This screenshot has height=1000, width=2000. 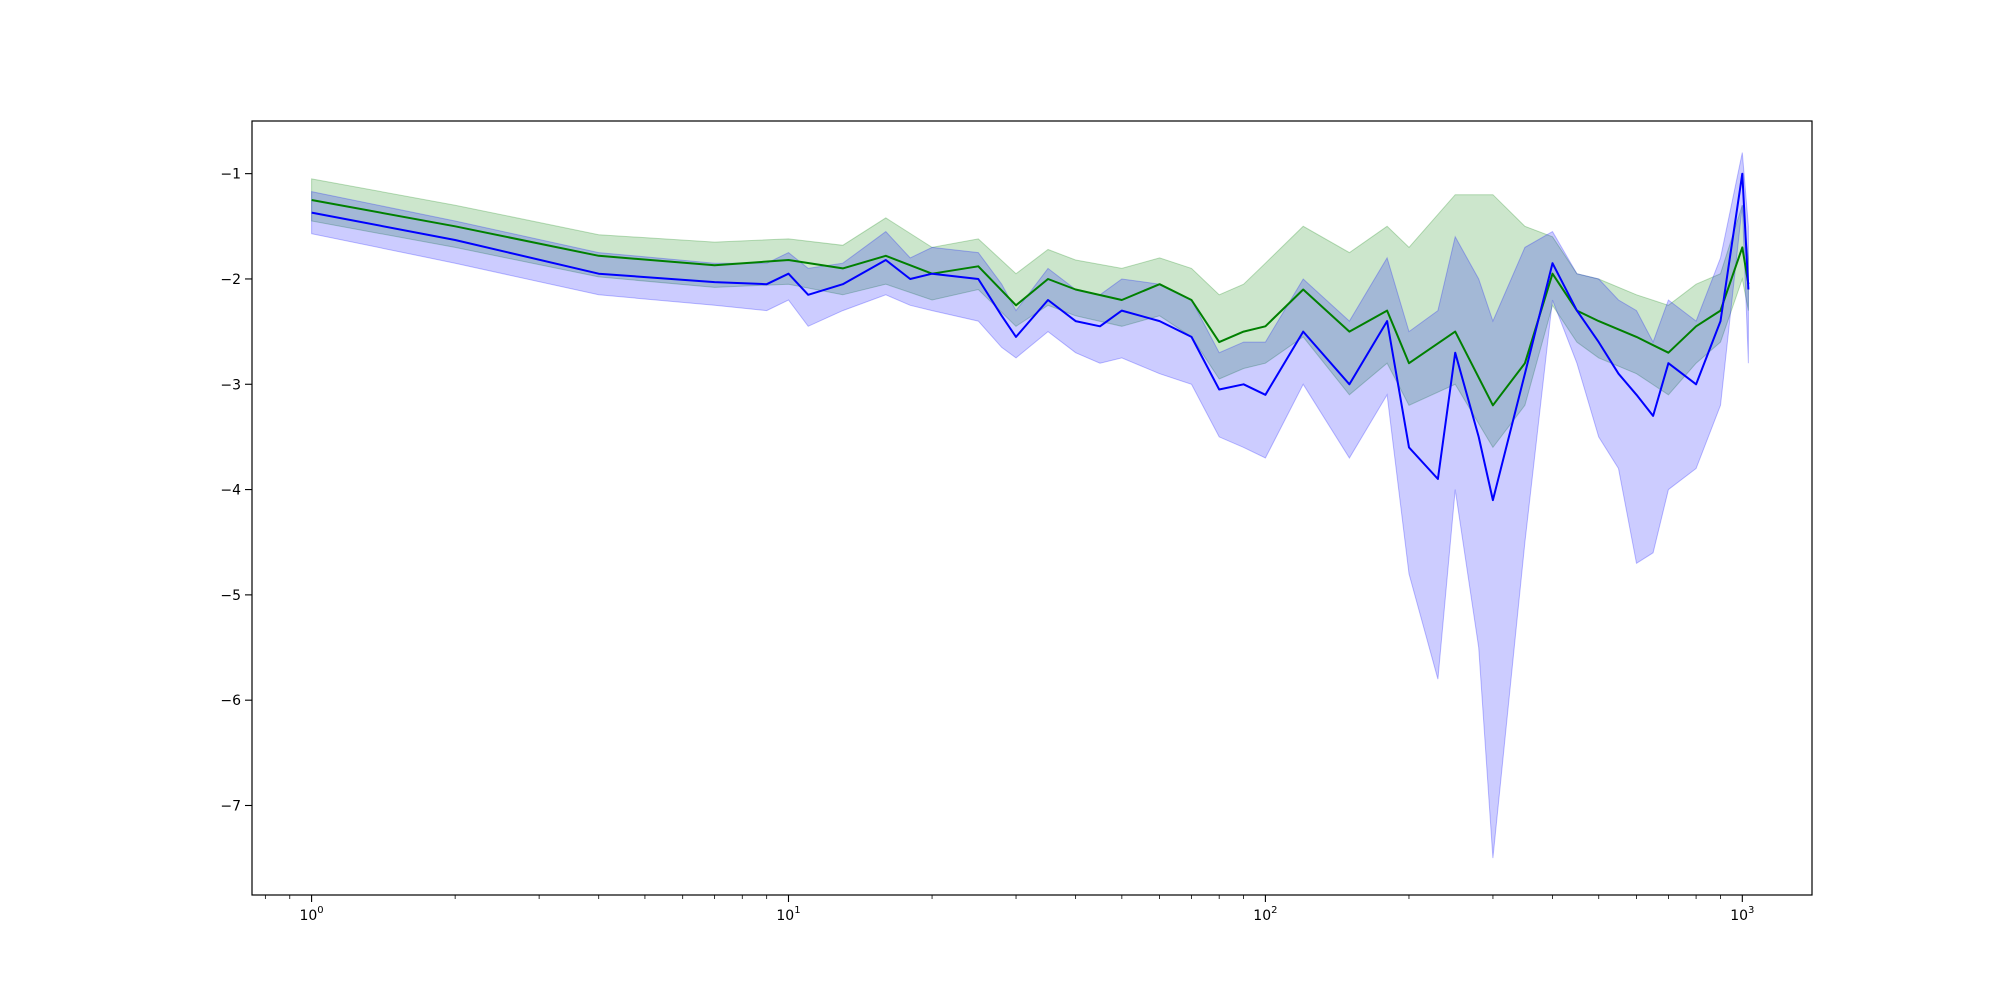 What do you see at coordinates (1265, 914) in the screenshot?
I see `x-tick-label: 10²` at bounding box center [1265, 914].